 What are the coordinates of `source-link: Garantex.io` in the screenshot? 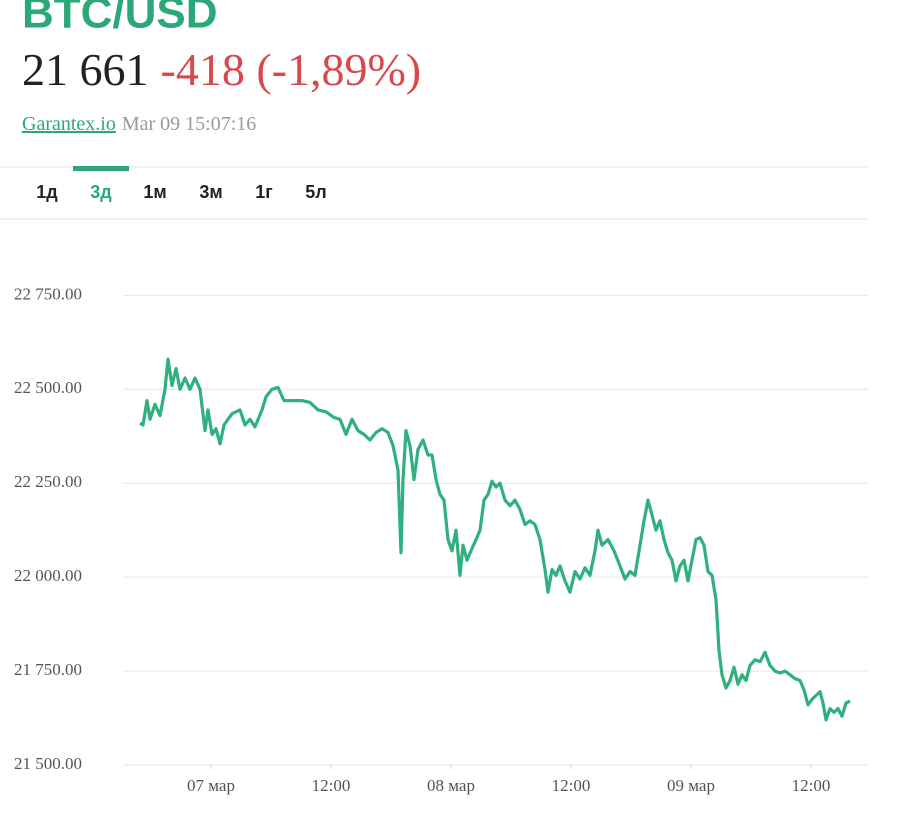 It's located at (69, 124).